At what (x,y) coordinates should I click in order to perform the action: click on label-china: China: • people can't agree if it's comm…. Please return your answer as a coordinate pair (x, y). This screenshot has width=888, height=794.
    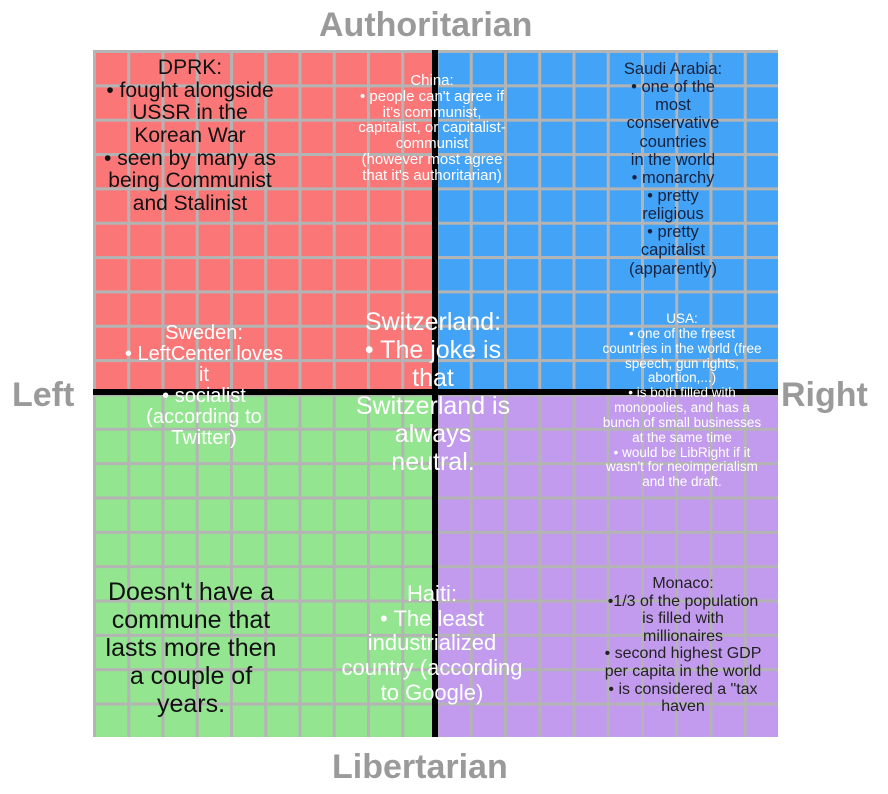
    Looking at the image, I should click on (432, 128).